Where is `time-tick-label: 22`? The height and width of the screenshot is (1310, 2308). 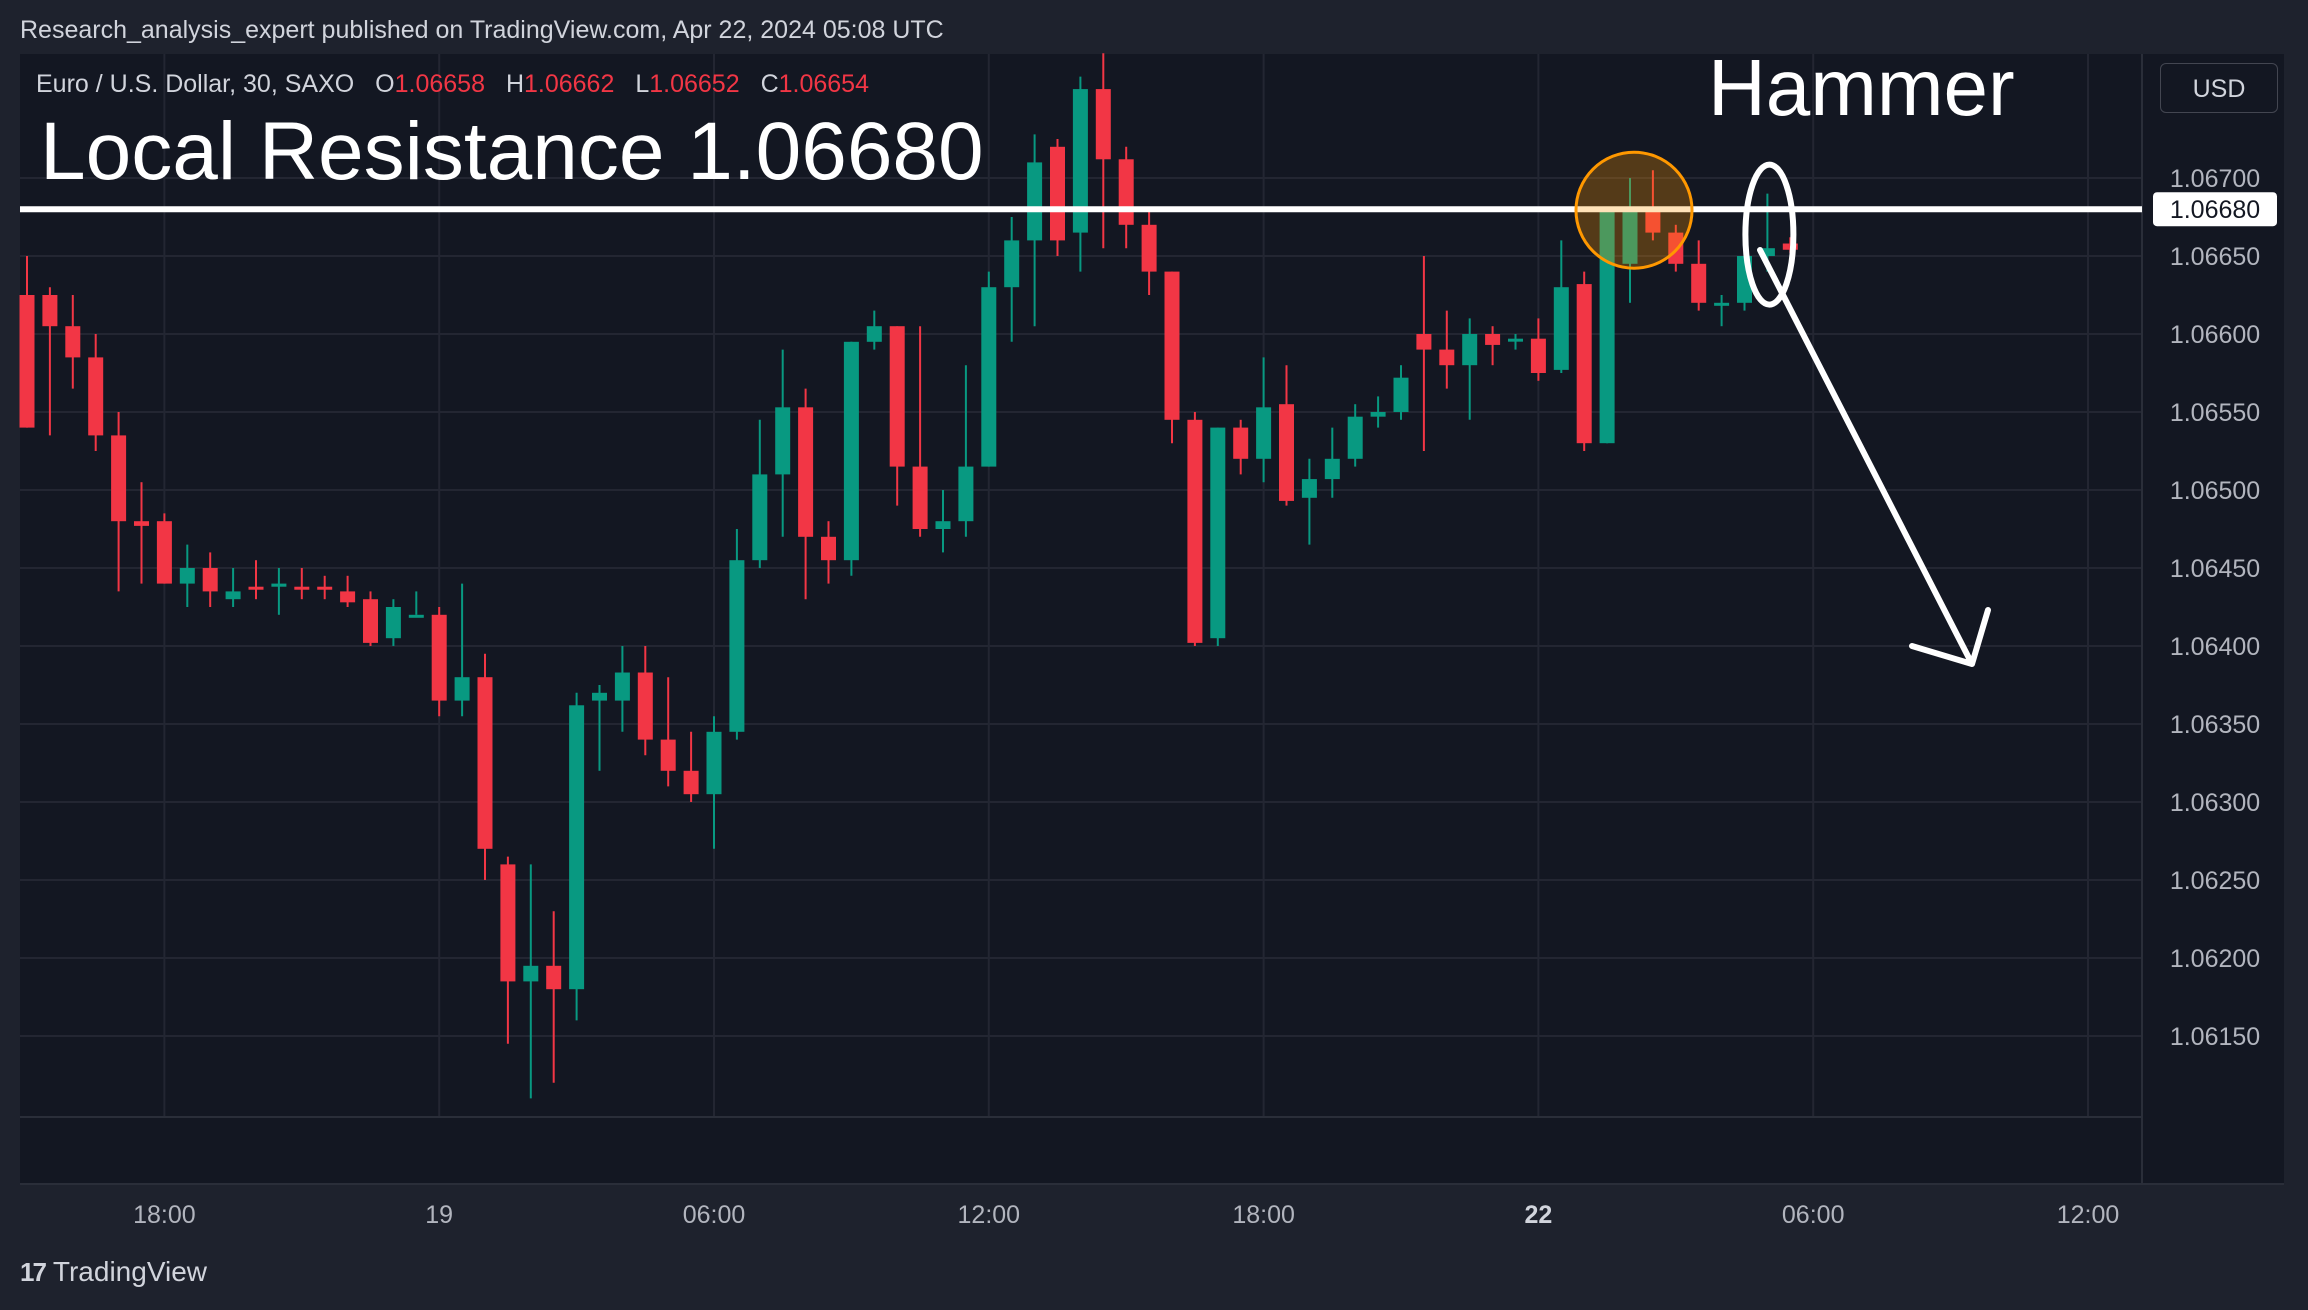
time-tick-label: 22 is located at coordinates (1538, 1215).